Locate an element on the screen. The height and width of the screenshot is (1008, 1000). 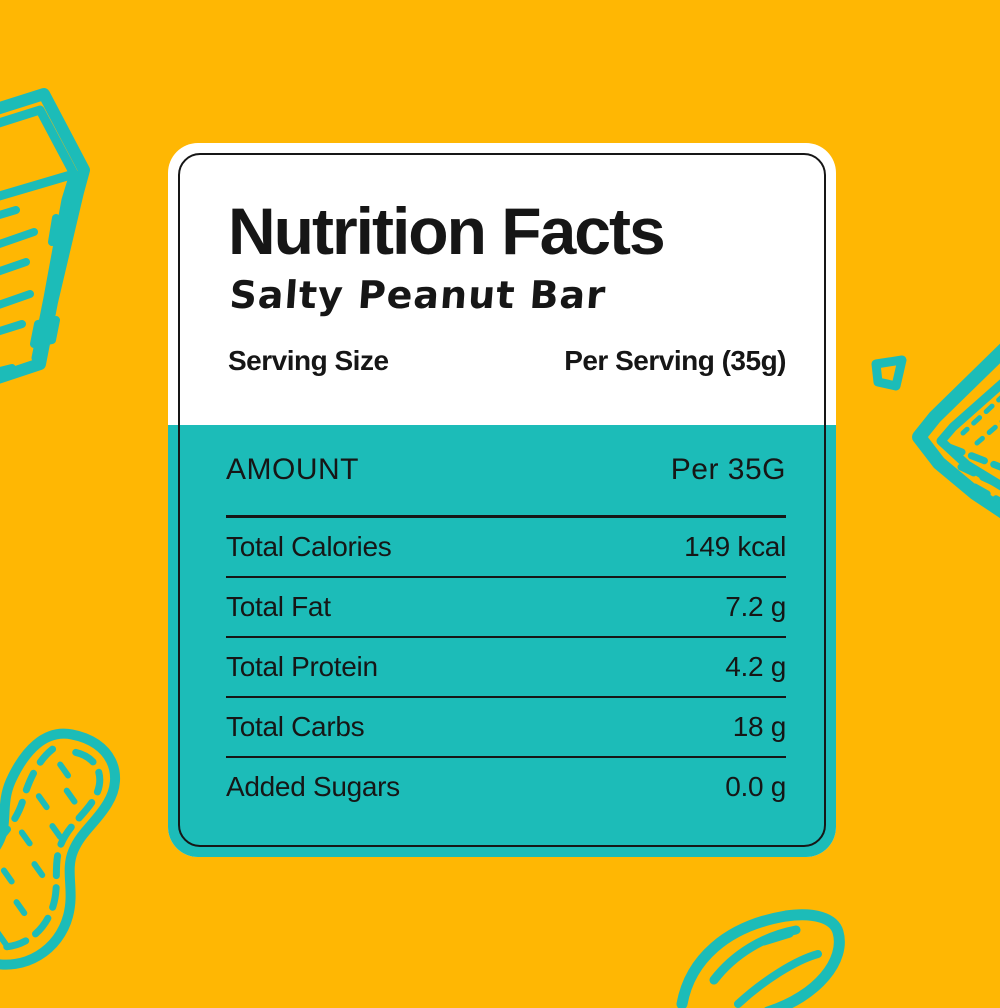
row-value: 0.0 g is located at coordinates (755, 786).